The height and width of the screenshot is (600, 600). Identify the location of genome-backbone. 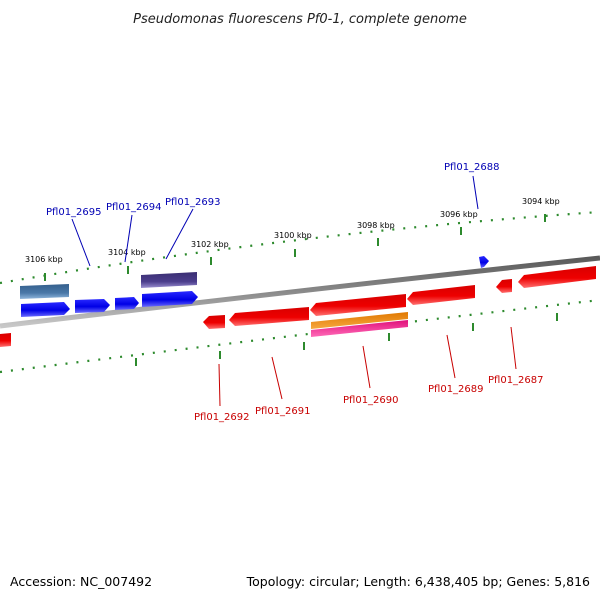
(300, 292).